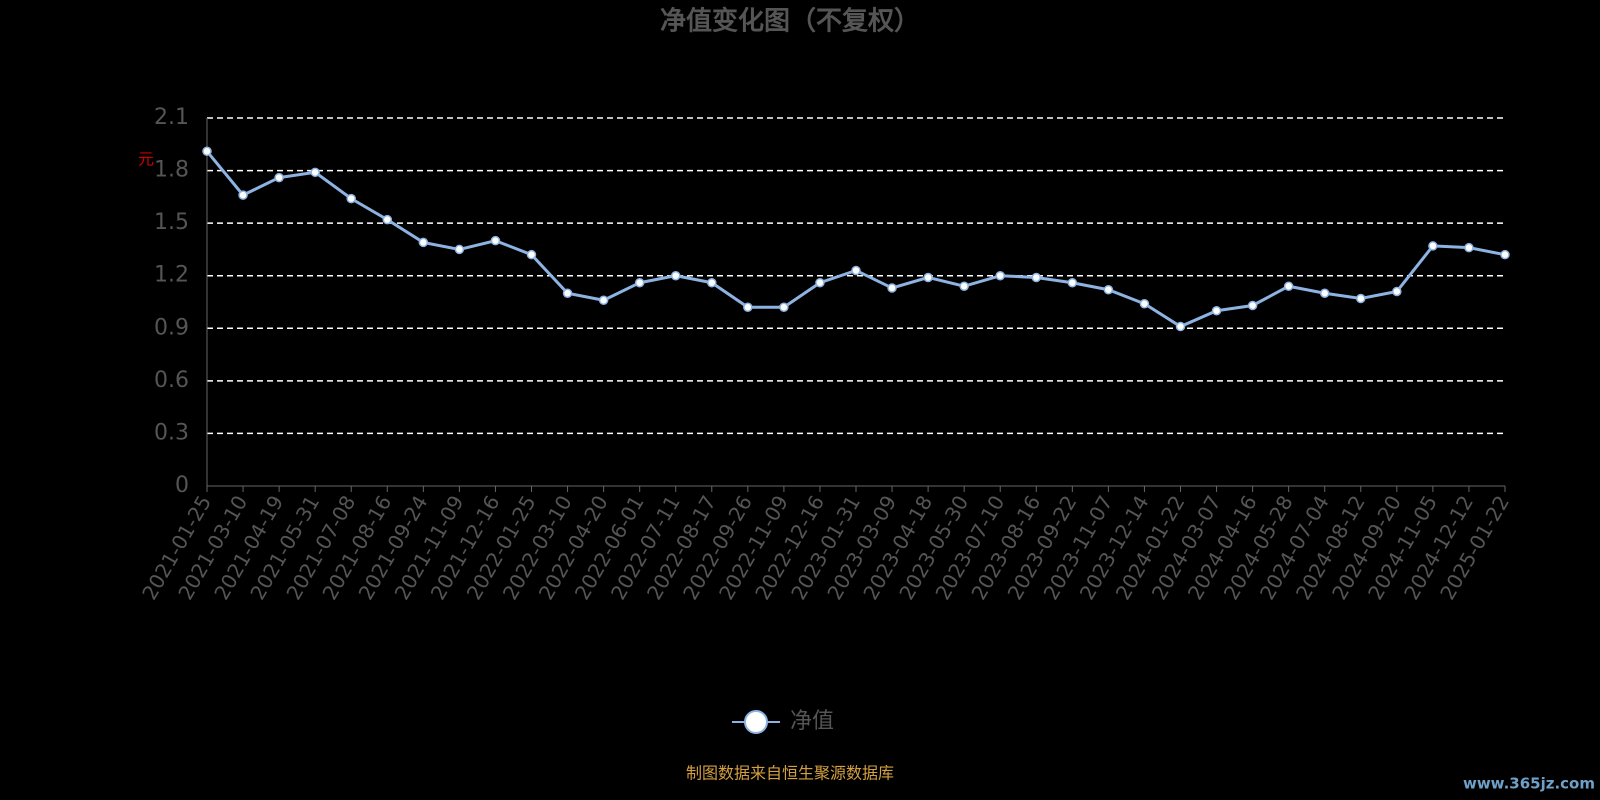 This screenshot has height=800, width=1600. What do you see at coordinates (182, 485) in the screenshot?
I see `y-tick-label: 0` at bounding box center [182, 485].